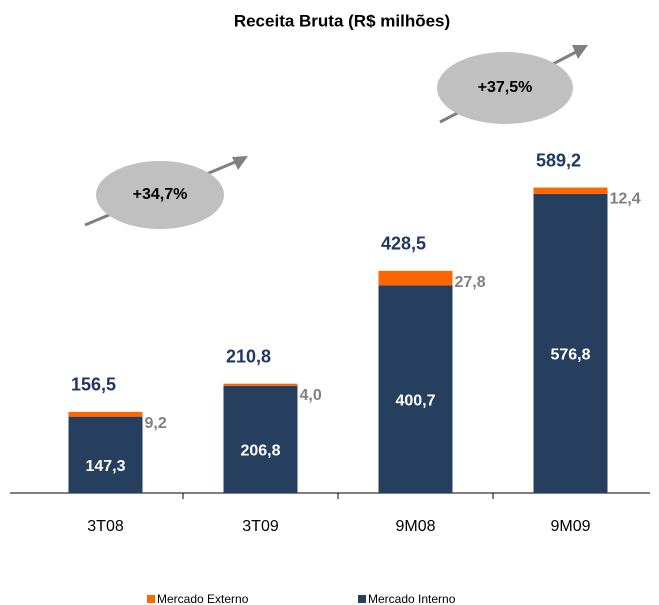 The width and height of the screenshot is (659, 605). Describe the element at coordinates (570, 355) in the screenshot. I see `value-label: 576,8` at that location.